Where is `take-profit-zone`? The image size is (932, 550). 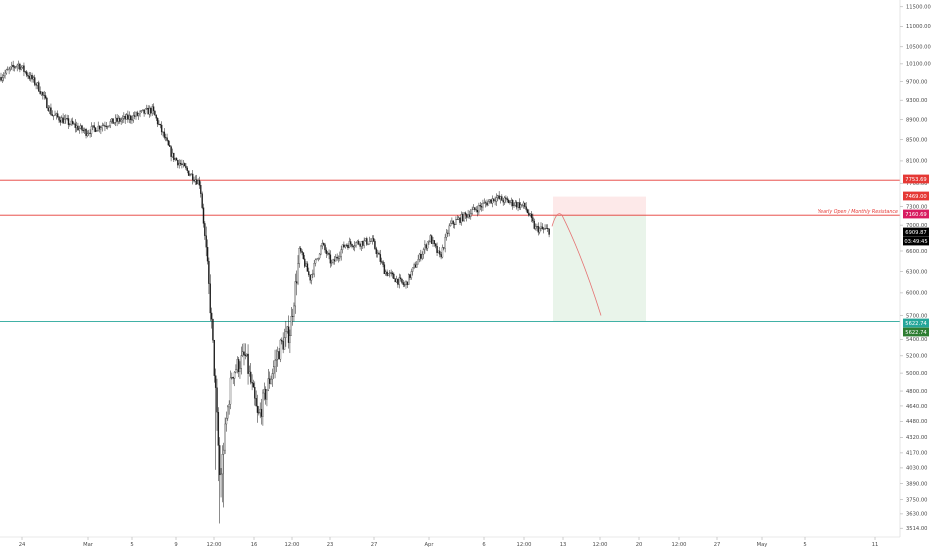 take-profit-zone is located at coordinates (599, 268).